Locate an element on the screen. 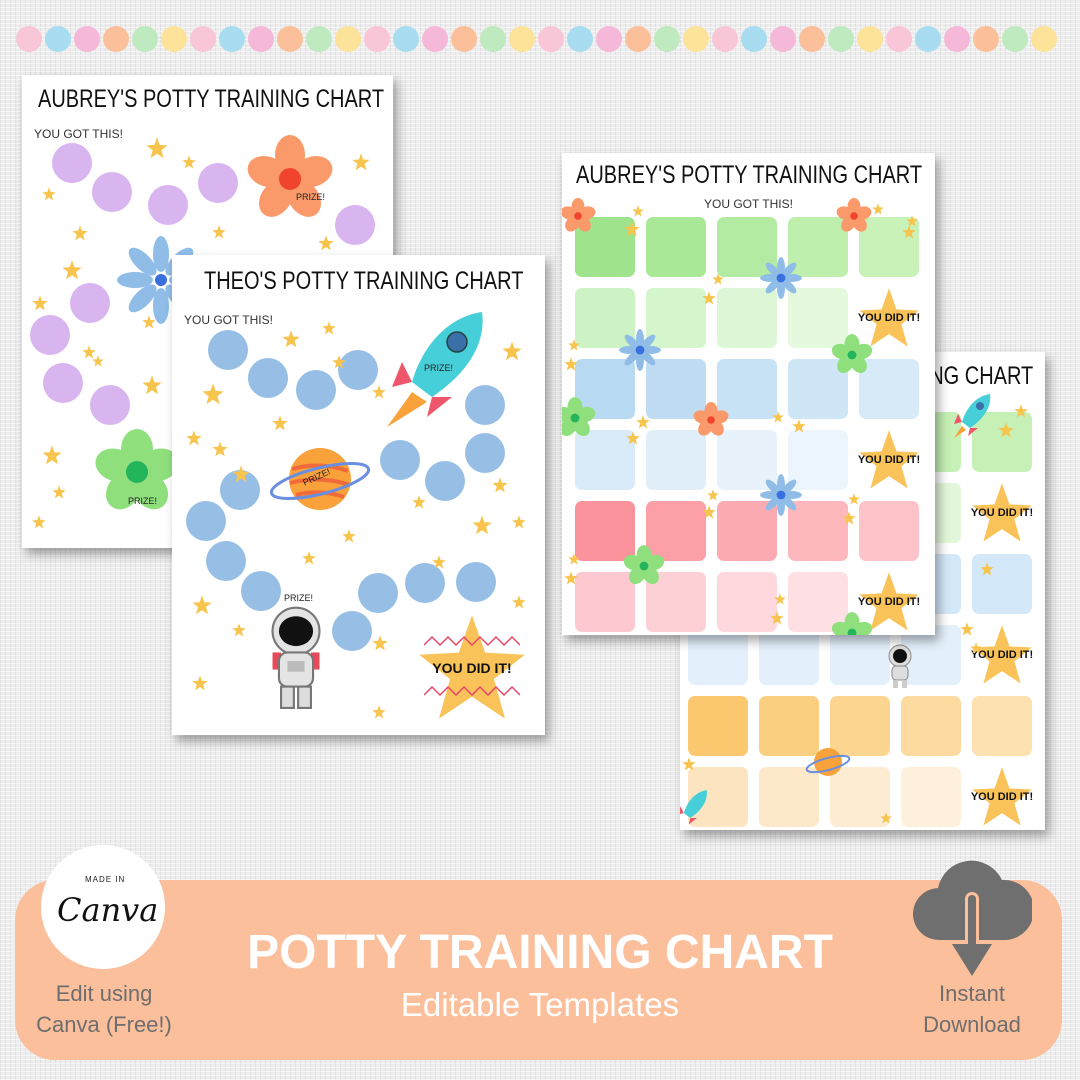 The height and width of the screenshot is (1080, 1080). cloud-download-icon is located at coordinates (972, 918).